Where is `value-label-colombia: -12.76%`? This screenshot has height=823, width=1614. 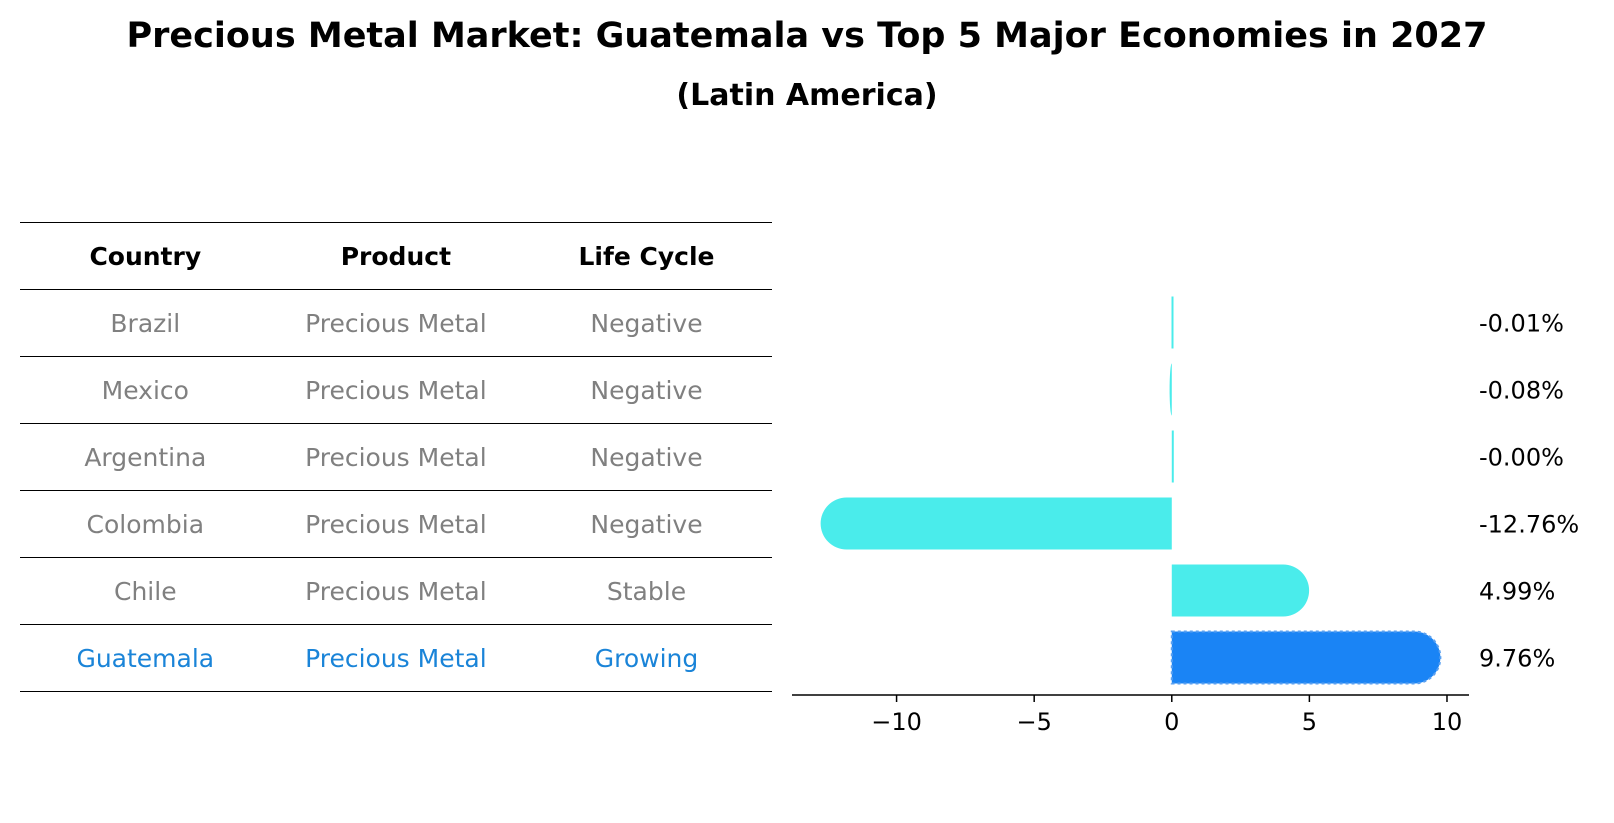
value-label-colombia: -12.76% is located at coordinates (1529, 525).